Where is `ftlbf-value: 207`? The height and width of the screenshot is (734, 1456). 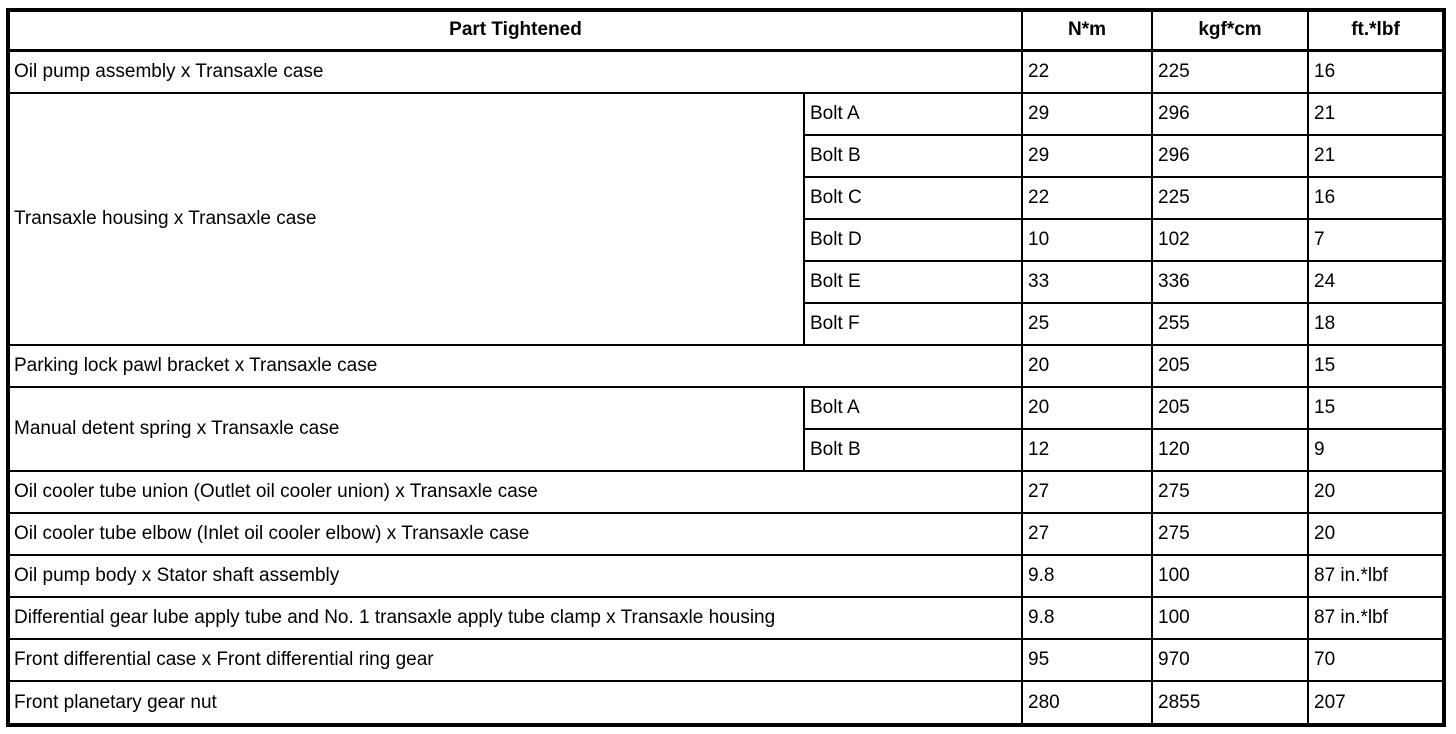
ftlbf-value: 207 is located at coordinates (1376, 703).